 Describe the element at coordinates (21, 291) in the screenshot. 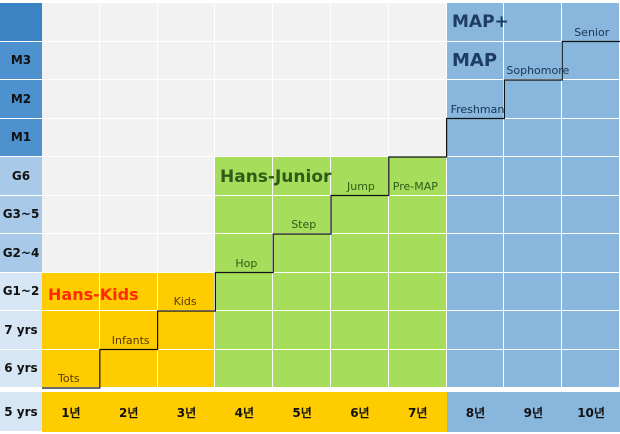

I see `row-label: G1~2` at that location.